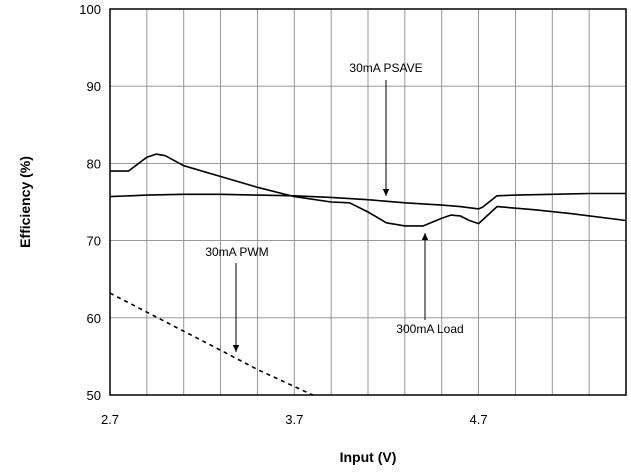 The height and width of the screenshot is (475, 631). I want to click on annotation-arrow-300ma-load-head, so click(425, 236).